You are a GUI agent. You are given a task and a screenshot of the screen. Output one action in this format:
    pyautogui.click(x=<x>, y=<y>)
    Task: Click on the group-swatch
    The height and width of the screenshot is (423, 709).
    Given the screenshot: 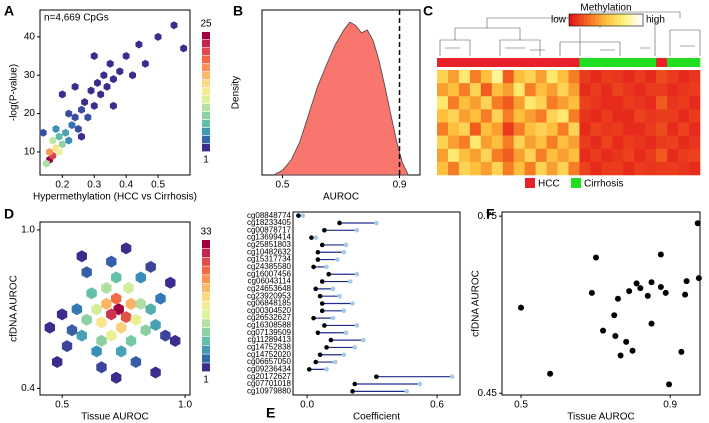 What is the action you would take?
    pyautogui.click(x=576, y=183)
    